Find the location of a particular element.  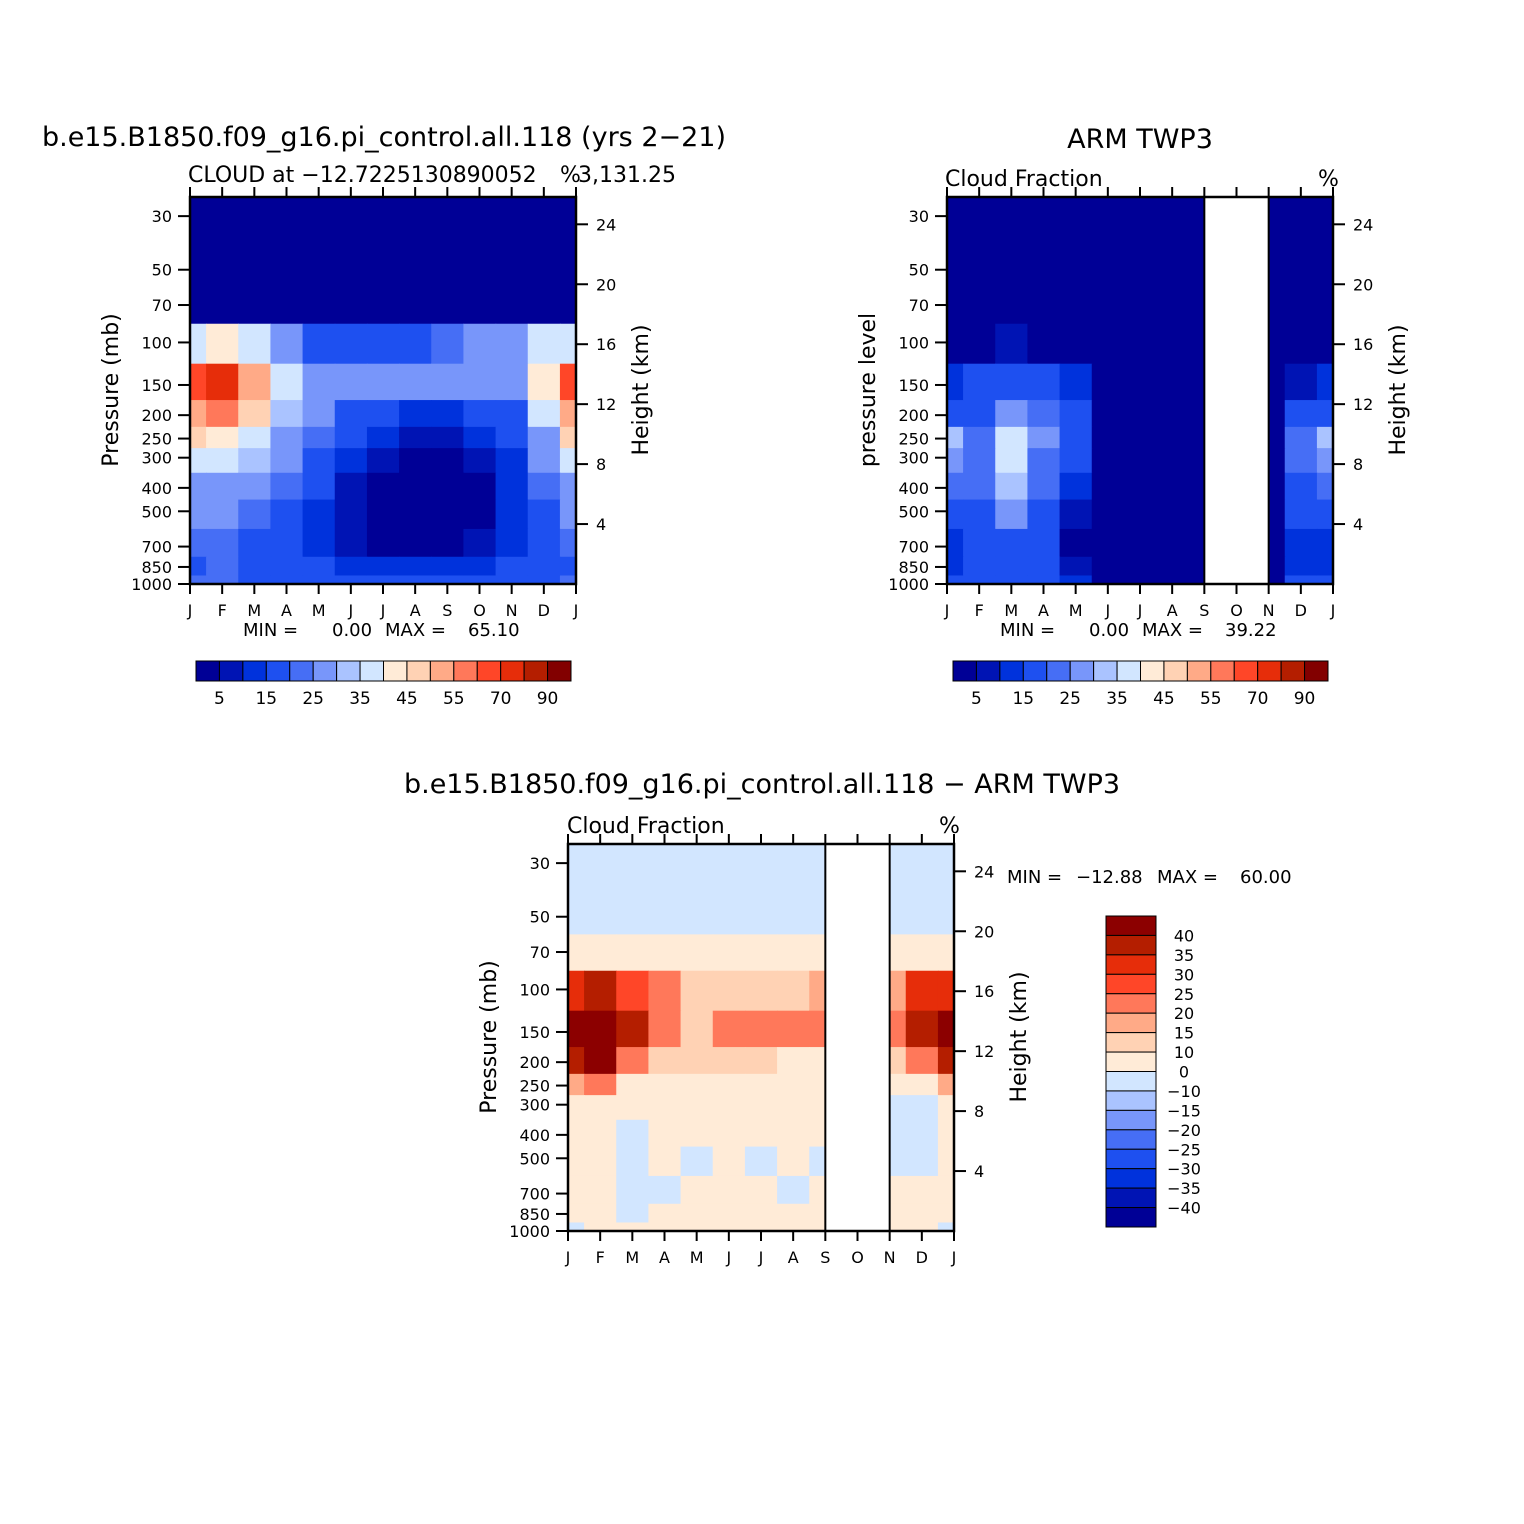

colorbar-label: −35 is located at coordinates (1184, 1188).